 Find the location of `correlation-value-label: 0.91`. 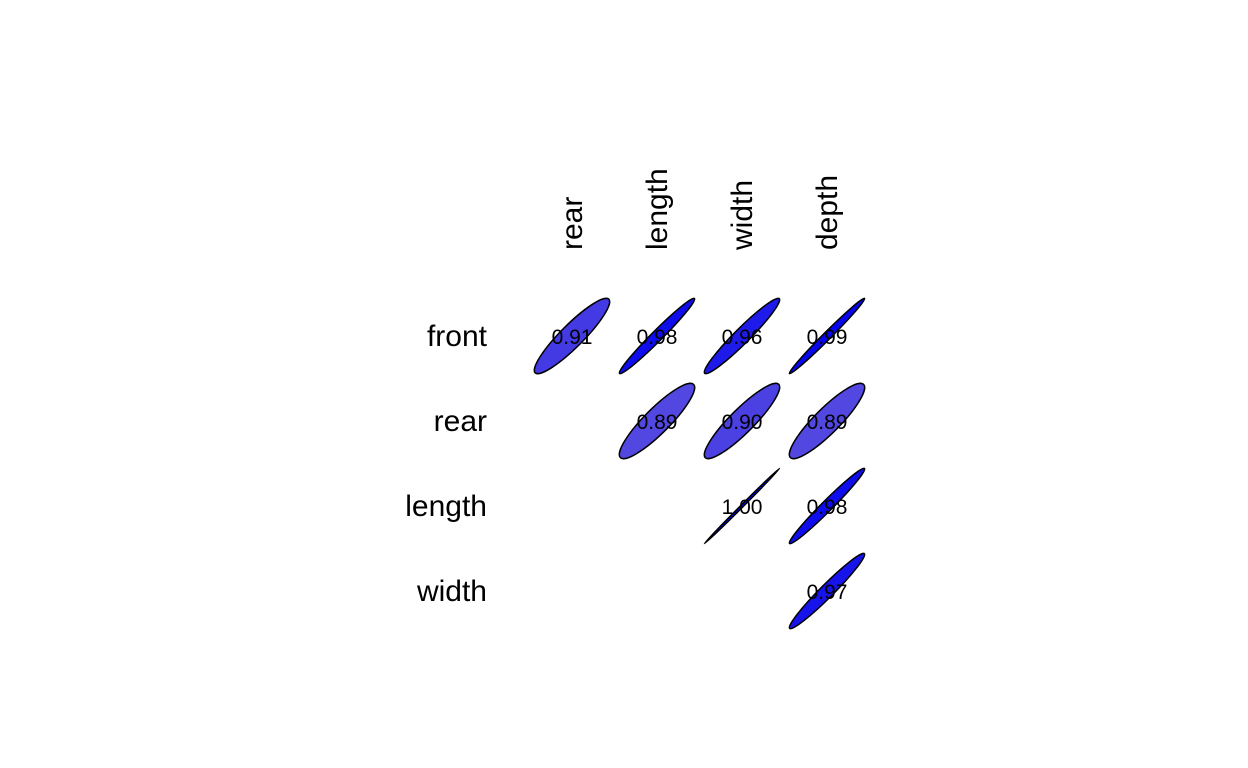

correlation-value-label: 0.91 is located at coordinates (572, 337).